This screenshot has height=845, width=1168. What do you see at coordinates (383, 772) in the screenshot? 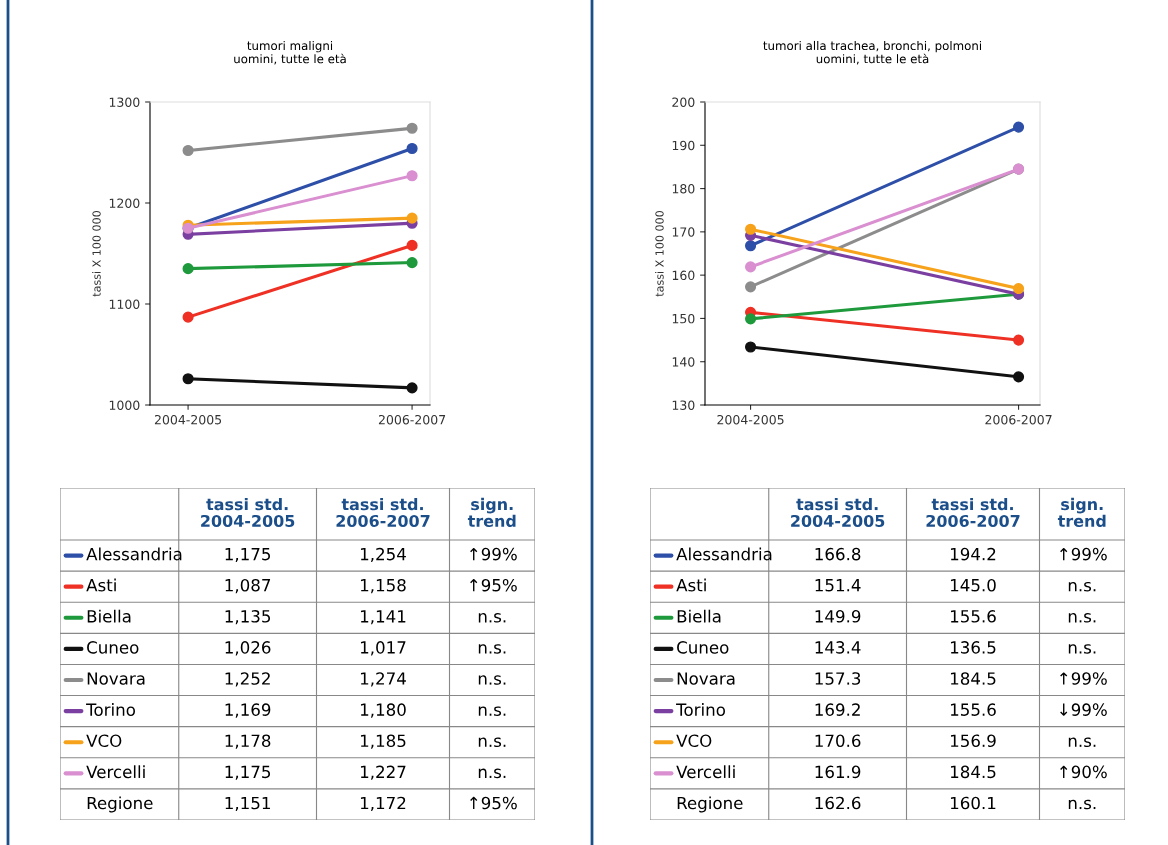
I see `data-label: 1,227` at bounding box center [383, 772].